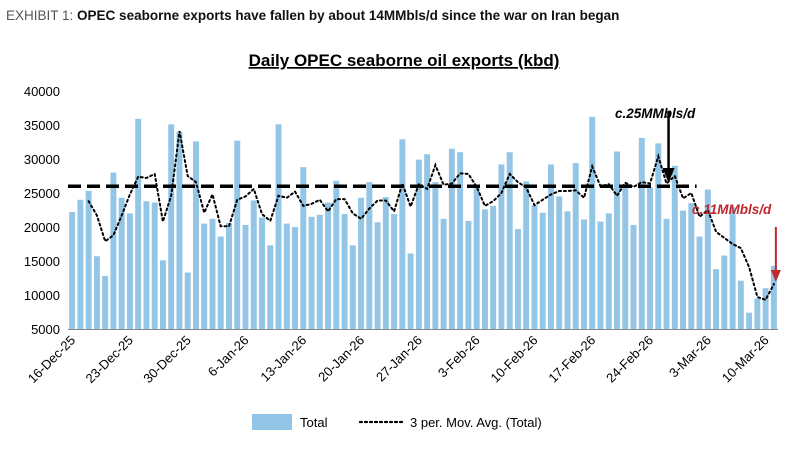 The width and height of the screenshot is (808, 452). I want to click on annotation-high-arrowhead, so click(668, 175).